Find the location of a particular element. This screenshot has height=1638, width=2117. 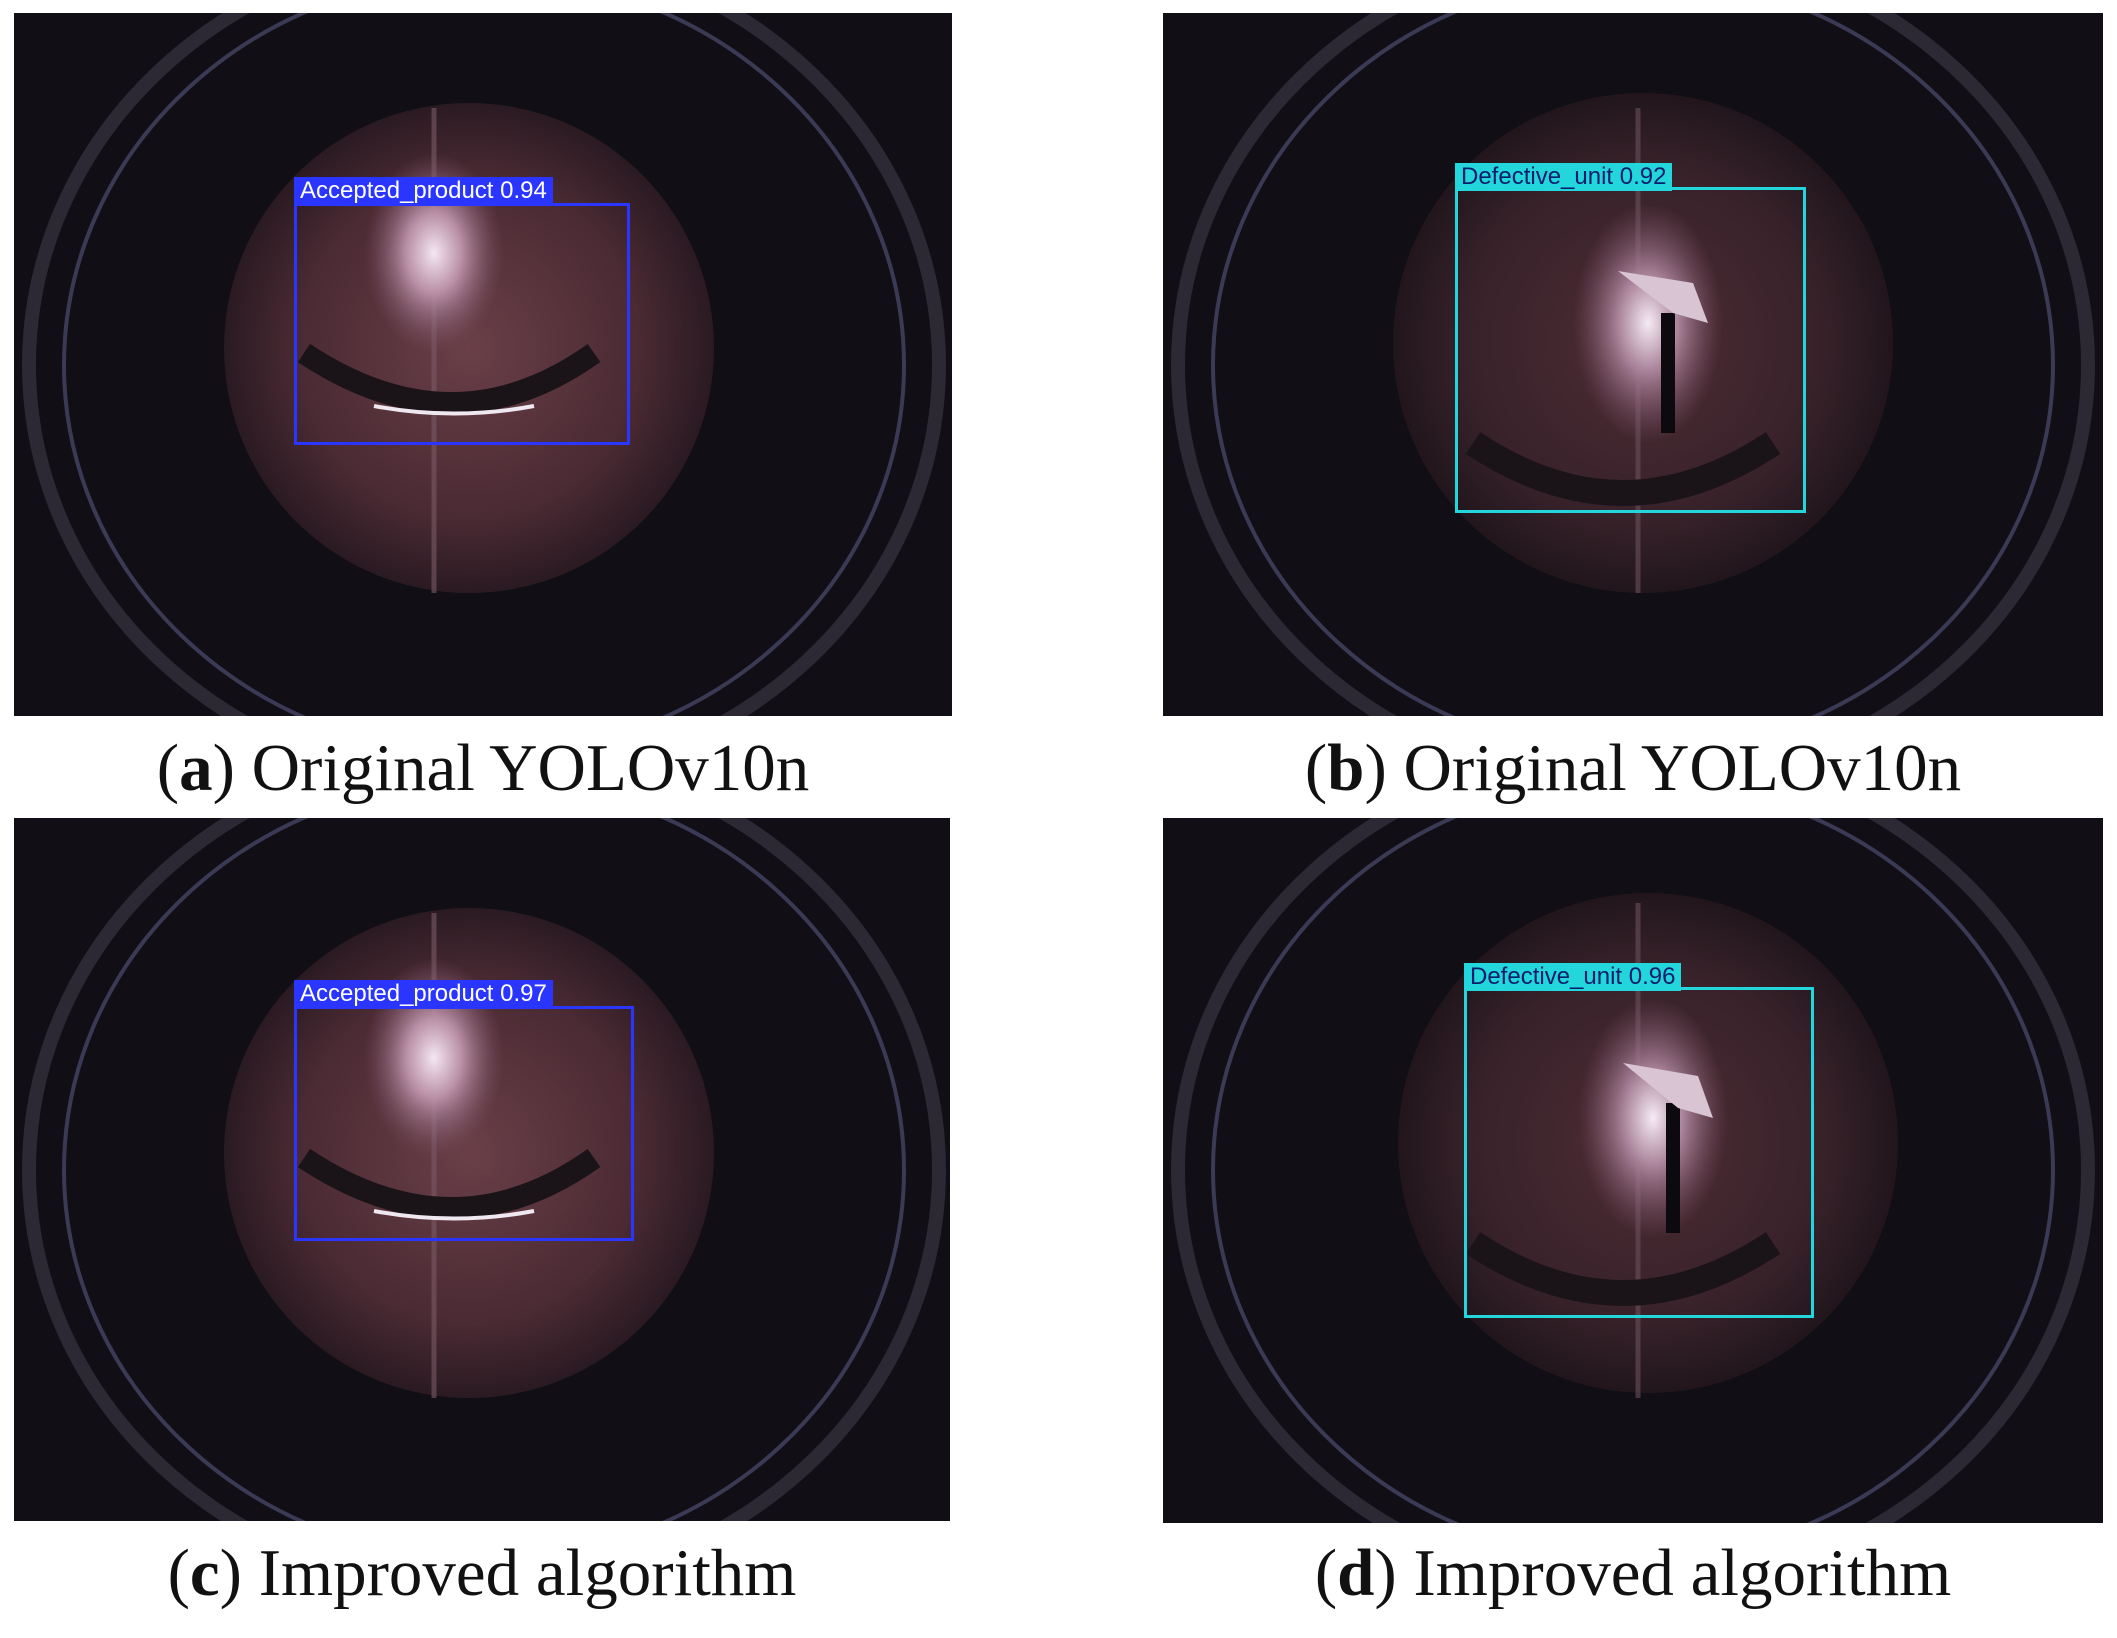

detection-label: Accepted_product 0.97 is located at coordinates (423, 994).